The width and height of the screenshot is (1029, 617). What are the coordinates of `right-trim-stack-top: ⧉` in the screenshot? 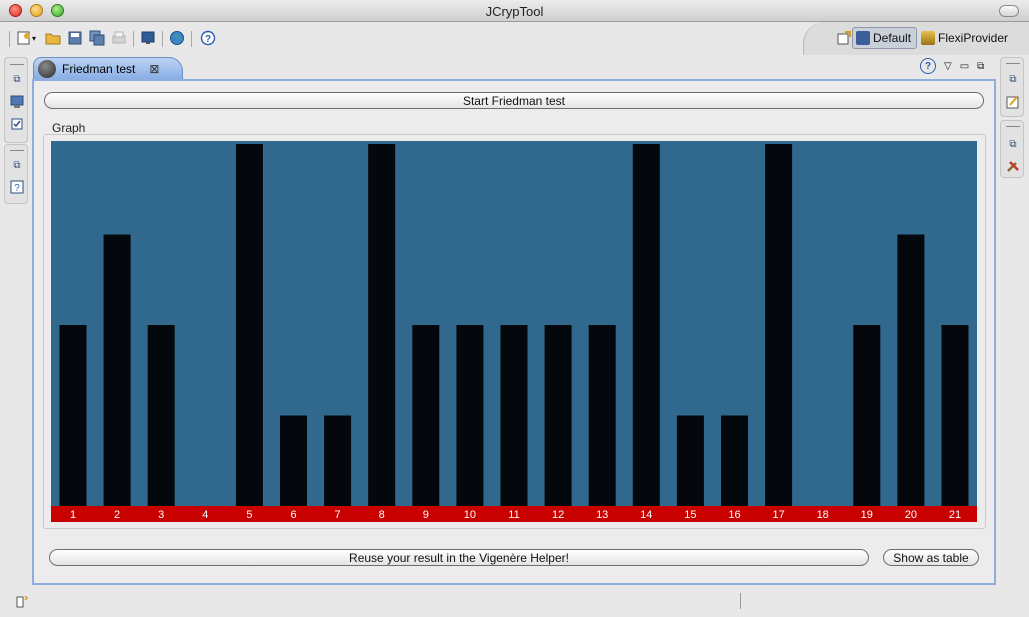 It's located at (1012, 87).